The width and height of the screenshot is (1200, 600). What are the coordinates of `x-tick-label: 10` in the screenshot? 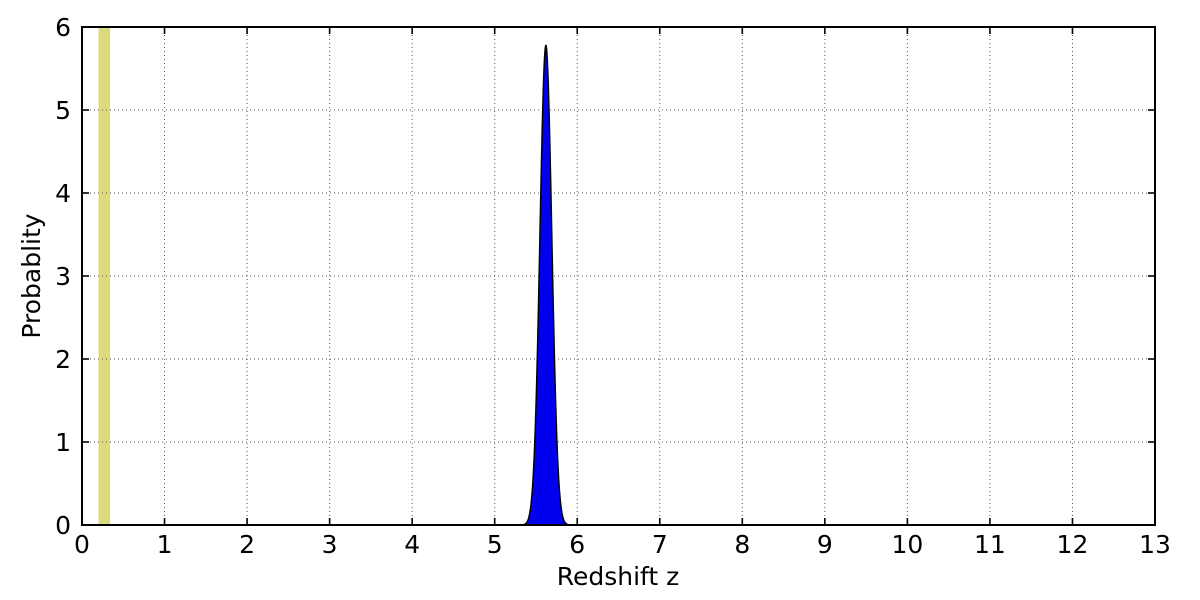 It's located at (907, 544).